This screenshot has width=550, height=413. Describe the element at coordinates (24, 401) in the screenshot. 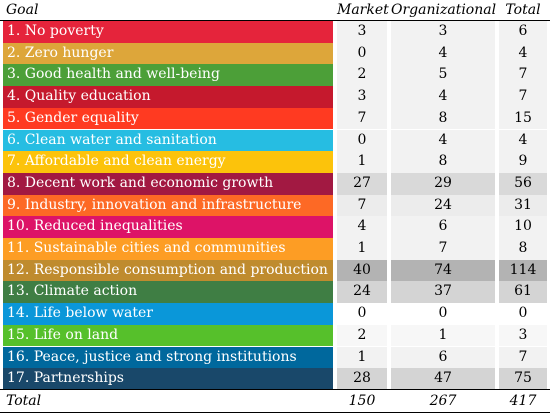

I see `footer-label: Total` at that location.